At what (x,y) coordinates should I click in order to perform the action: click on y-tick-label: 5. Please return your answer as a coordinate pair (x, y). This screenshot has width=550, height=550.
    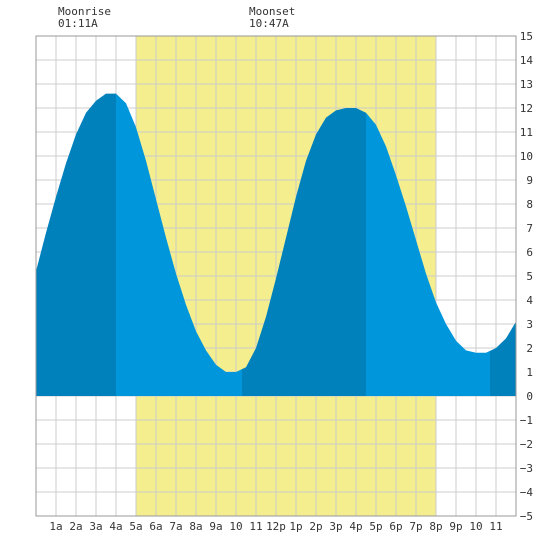
    Looking at the image, I should click on (529, 276).